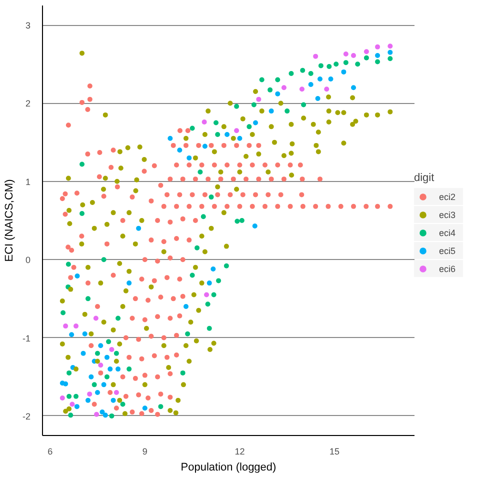 The height and width of the screenshot is (480, 480). What do you see at coordinates (28, 103) in the screenshot?
I see `y-tick-label: 2` at bounding box center [28, 103].